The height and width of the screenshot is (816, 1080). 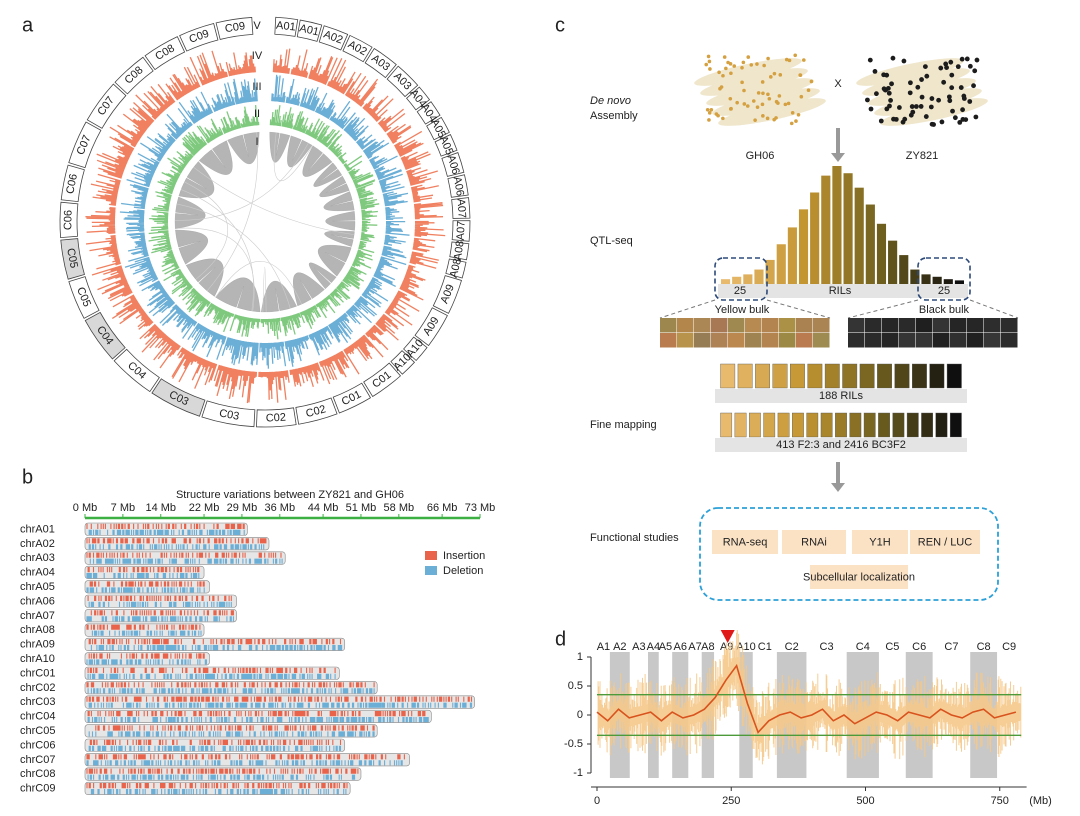 I want to click on chromosome-label: C2, so click(x=792, y=647).